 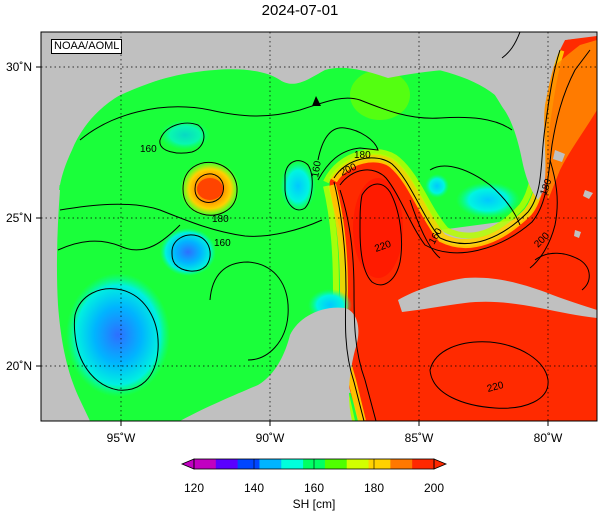 I want to click on colorbar-tick-180: 180, so click(x=374, y=488).